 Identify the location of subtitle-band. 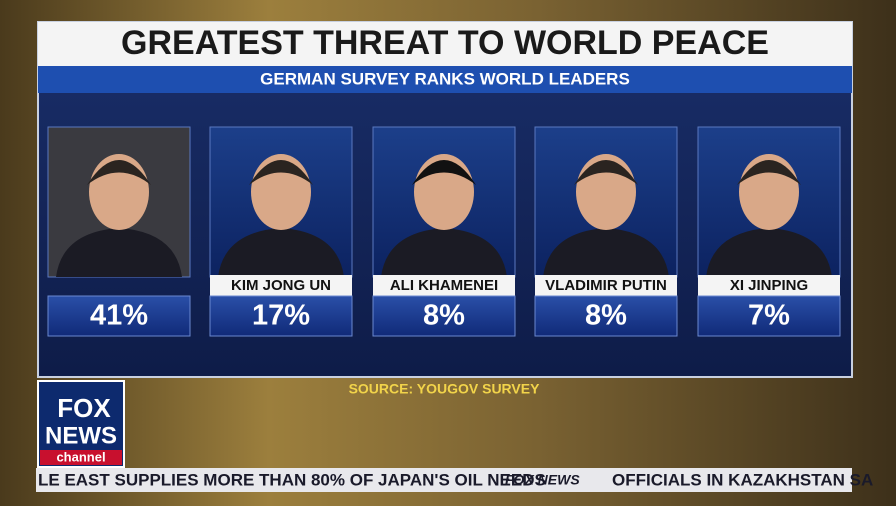
(445, 79).